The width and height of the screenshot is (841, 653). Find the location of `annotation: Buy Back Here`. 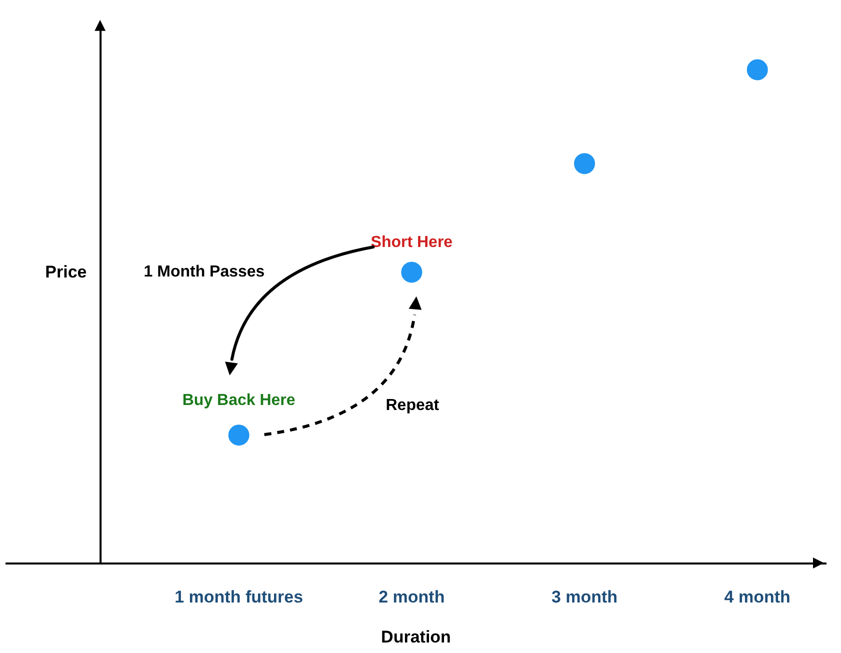

annotation: Buy Back Here is located at coordinates (239, 401).